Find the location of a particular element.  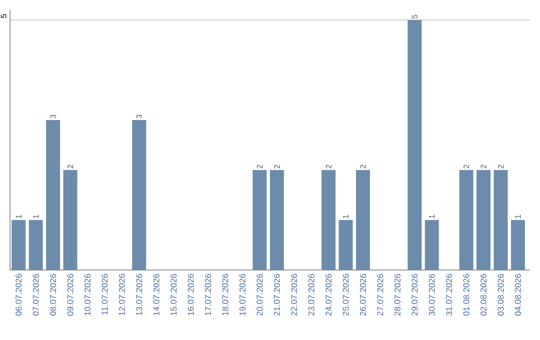

x-tick-label: 26.07.2026 is located at coordinates (363, 295).